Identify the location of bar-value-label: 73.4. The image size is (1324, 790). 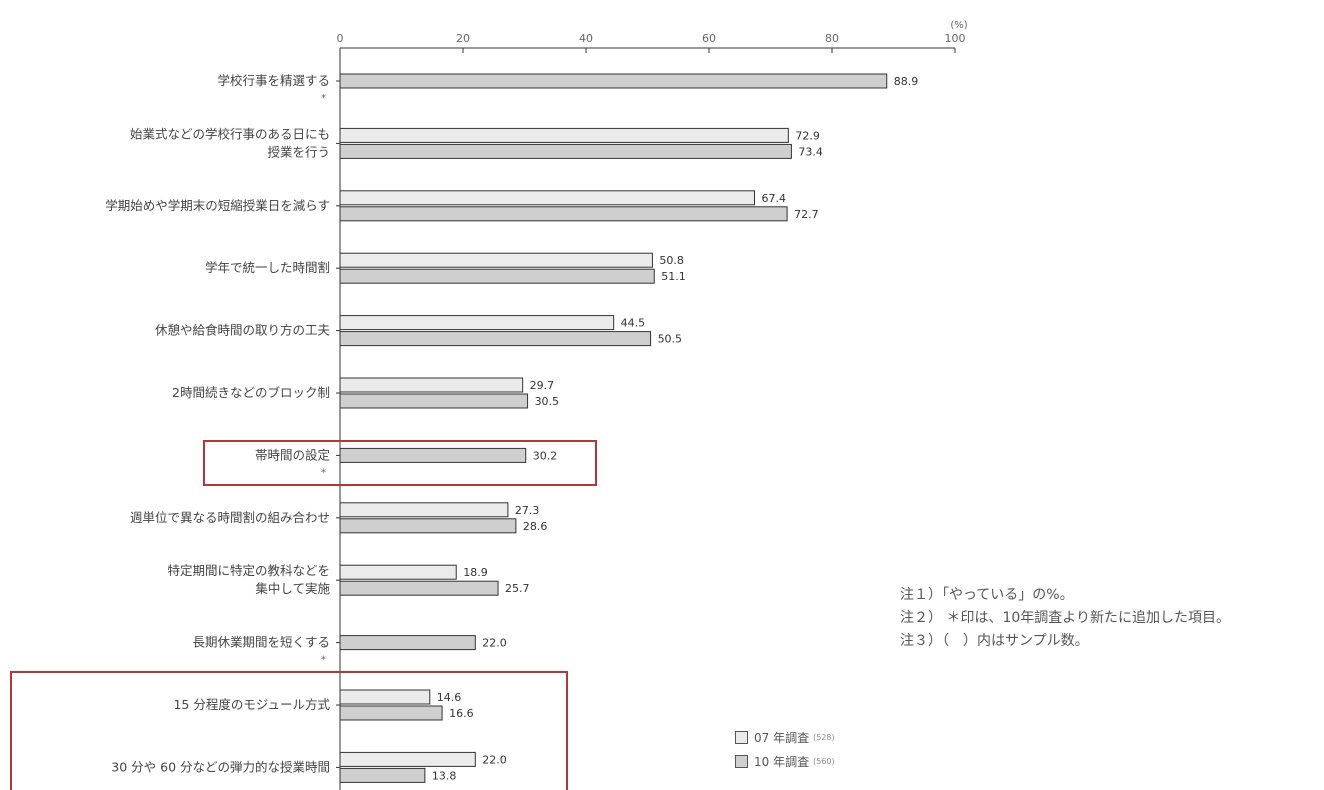
(810, 151).